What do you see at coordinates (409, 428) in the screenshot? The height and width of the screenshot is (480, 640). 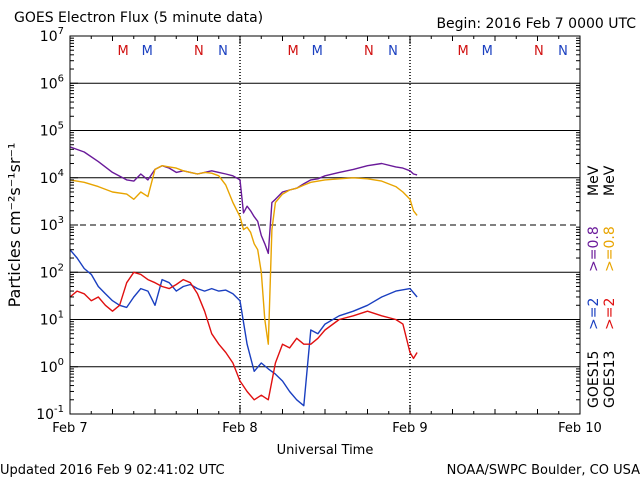 I see `x-tick-label: Feb 9` at bounding box center [409, 428].